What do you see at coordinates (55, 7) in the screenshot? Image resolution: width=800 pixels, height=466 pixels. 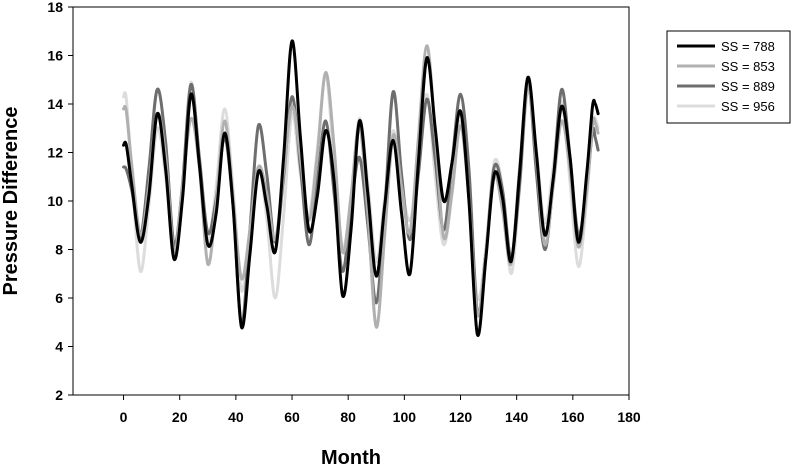 I see `y-tick-label: 18` at bounding box center [55, 7].